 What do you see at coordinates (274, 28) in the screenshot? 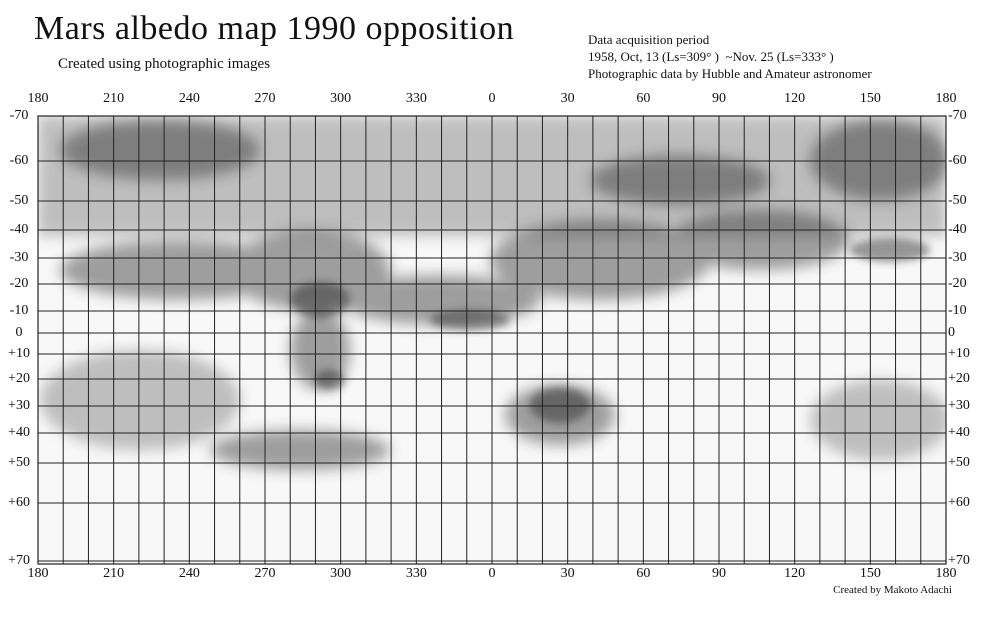
I see `map-title: Mars albedo map 1990 opposition` at bounding box center [274, 28].